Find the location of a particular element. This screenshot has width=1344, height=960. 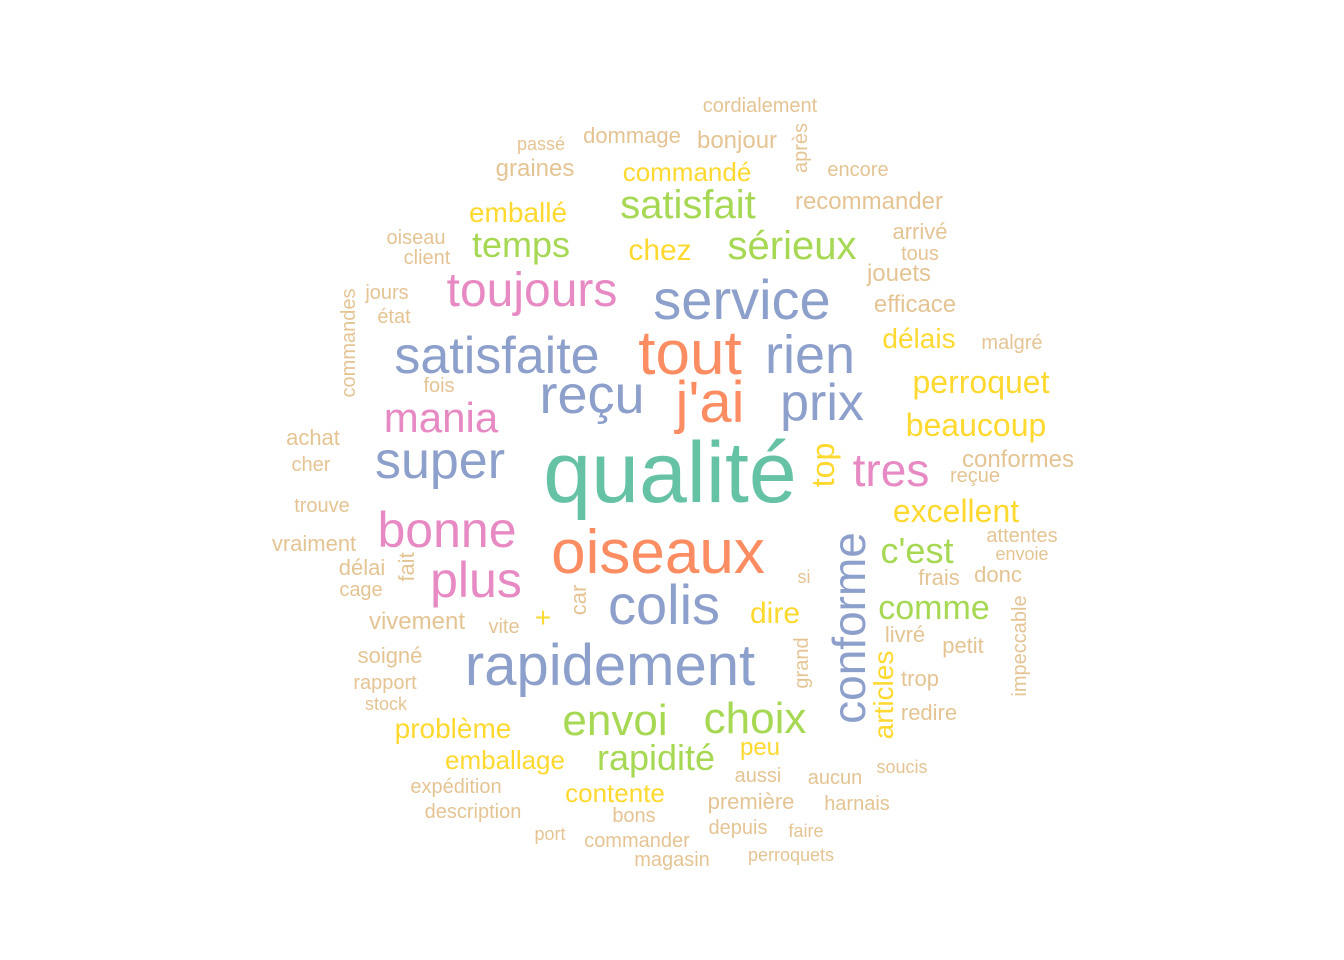

word-79: livré is located at coordinates (905, 634).